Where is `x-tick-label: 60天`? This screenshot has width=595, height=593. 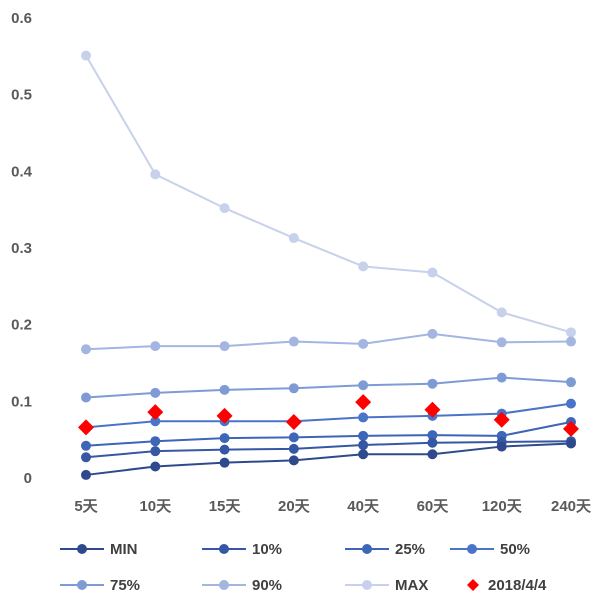 x-tick-label: 60天 is located at coordinates (433, 506).